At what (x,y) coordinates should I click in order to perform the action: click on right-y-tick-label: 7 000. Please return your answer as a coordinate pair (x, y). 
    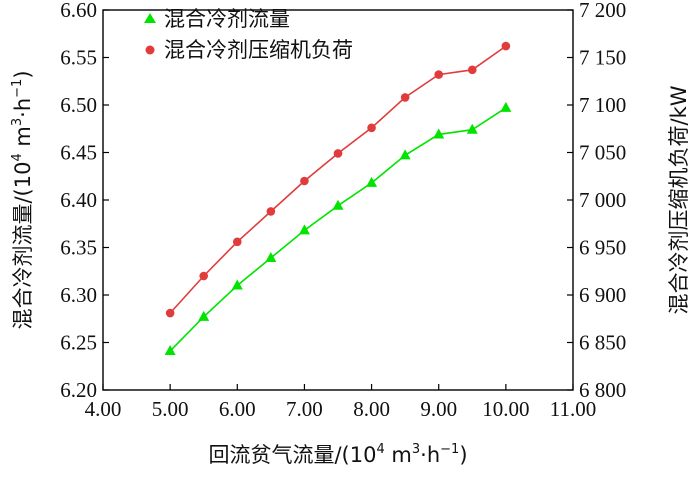
    Looking at the image, I should click on (602, 200).